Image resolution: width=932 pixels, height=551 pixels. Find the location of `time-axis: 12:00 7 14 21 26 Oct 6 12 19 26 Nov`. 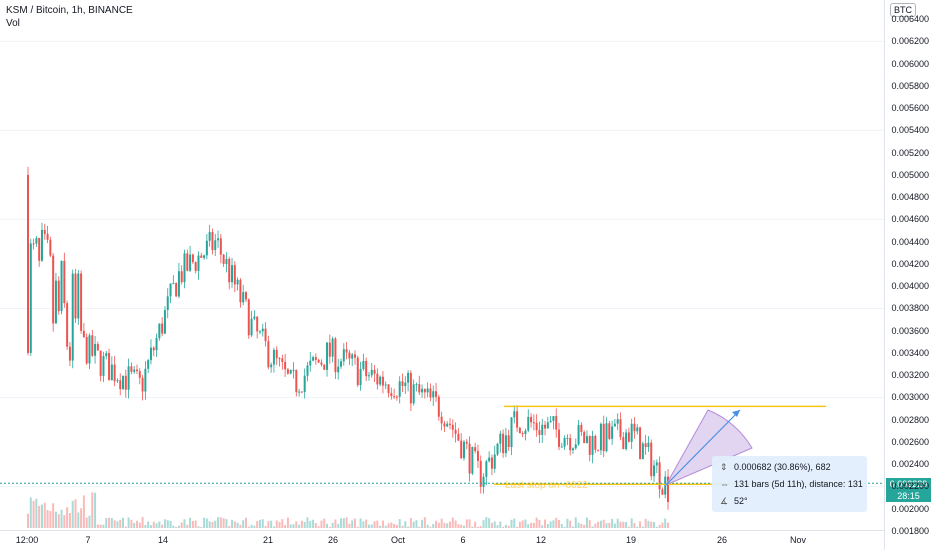

time-axis: 12:00 7 14 21 26 Oct 6 12 19 26 Nov is located at coordinates (442, 540).